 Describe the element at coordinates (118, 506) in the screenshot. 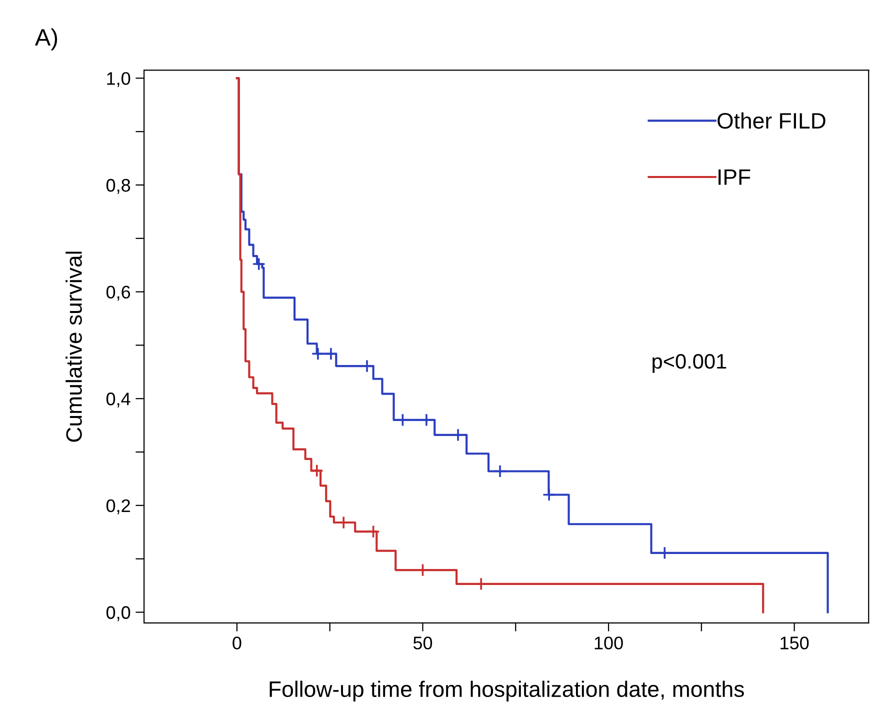

I see `y-tick-label: 0,2` at that location.